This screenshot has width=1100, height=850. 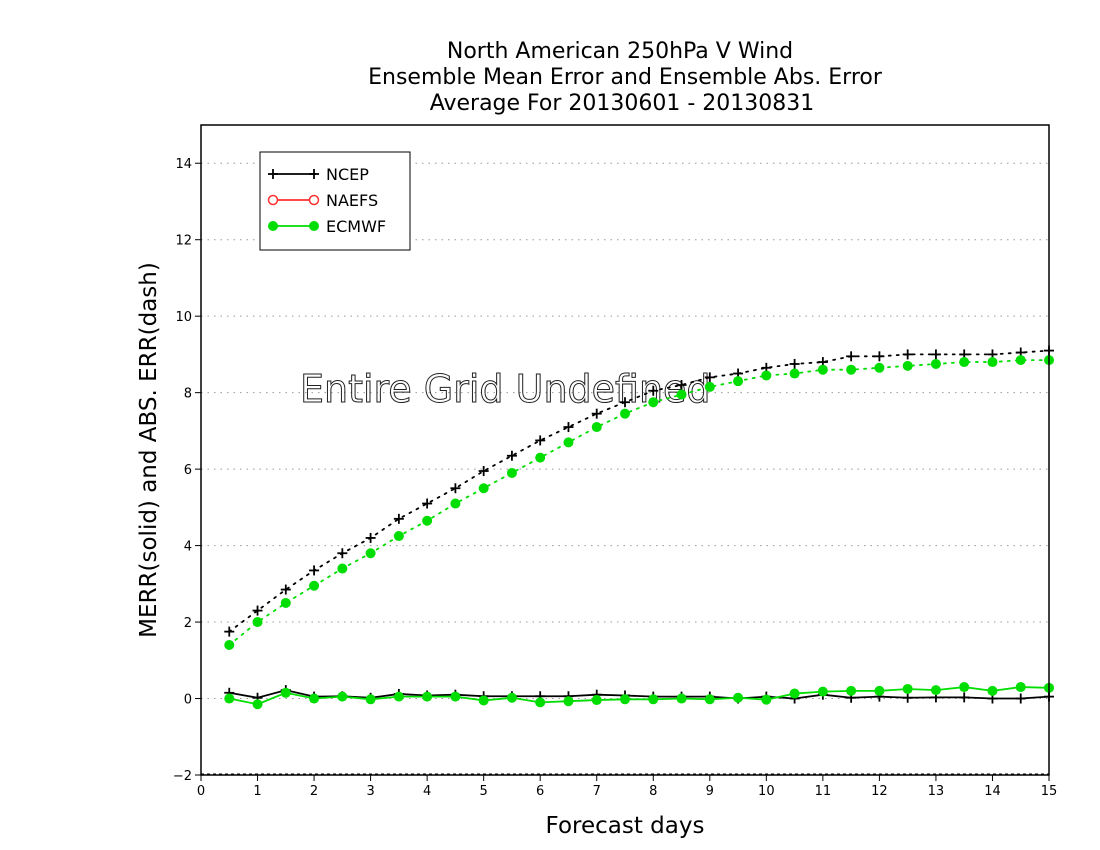 I want to click on legend: NCEP NAEFS ECMWF, so click(x=335, y=201).